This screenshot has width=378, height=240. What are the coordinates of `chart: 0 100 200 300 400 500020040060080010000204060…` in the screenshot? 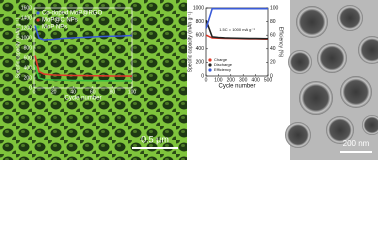 It's located at (235, 47).